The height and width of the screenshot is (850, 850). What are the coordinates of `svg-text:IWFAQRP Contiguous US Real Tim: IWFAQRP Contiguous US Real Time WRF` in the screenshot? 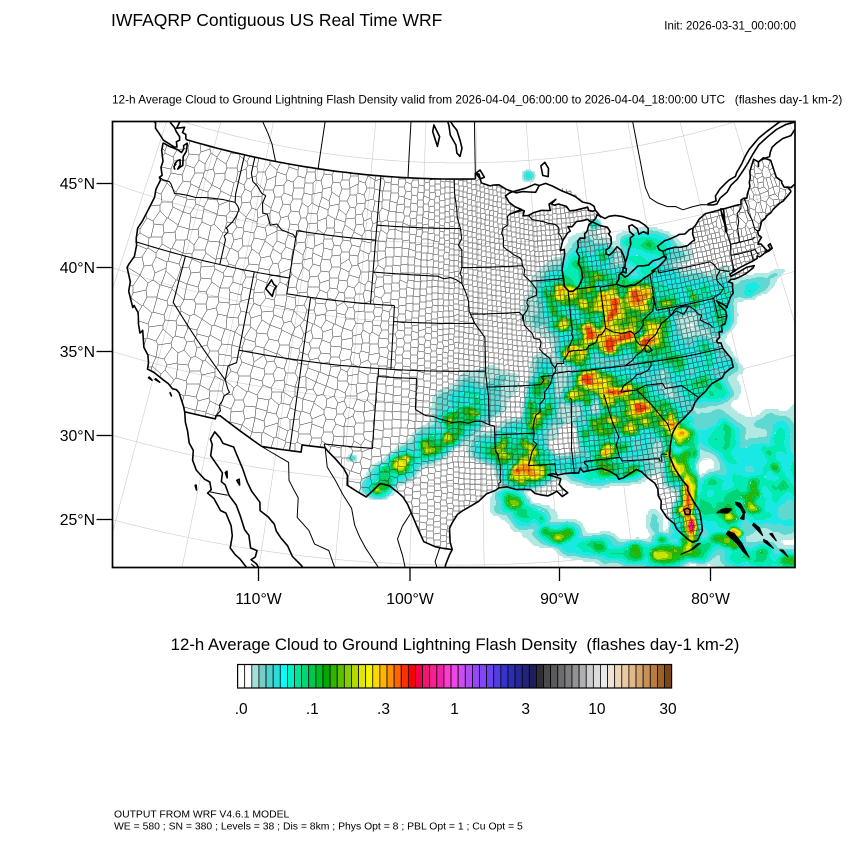 It's located at (276, 20).